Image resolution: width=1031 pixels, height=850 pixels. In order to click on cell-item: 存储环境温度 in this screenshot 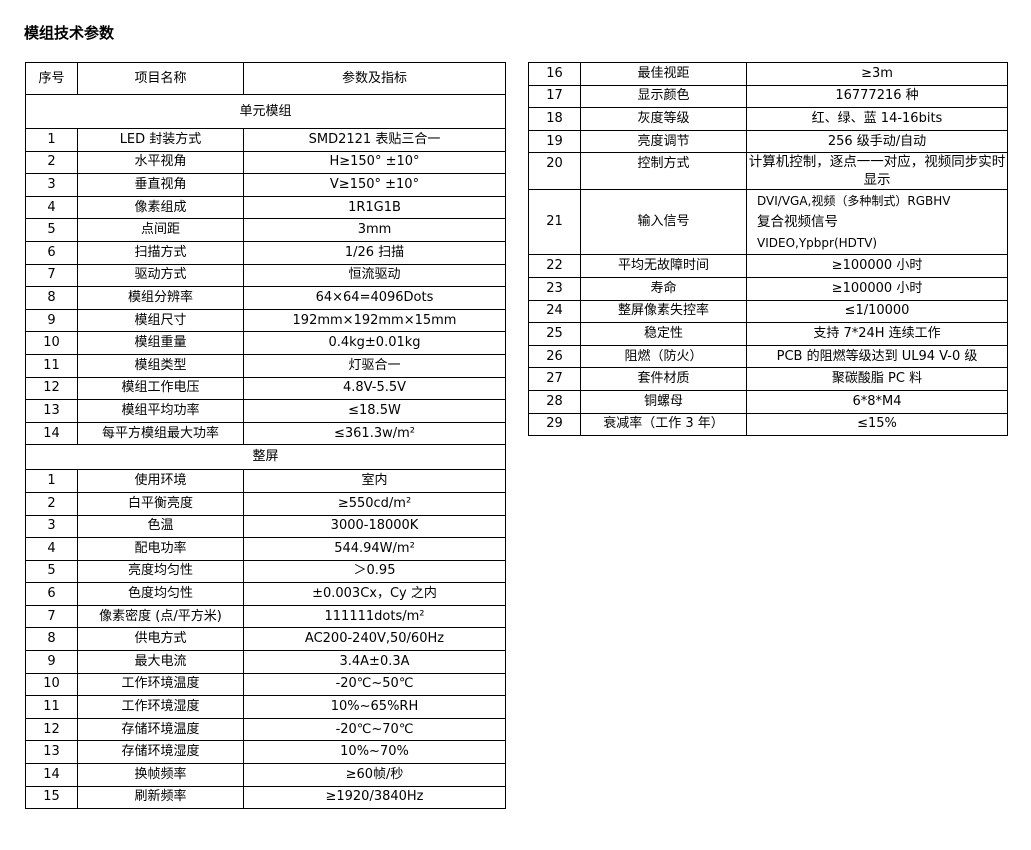, I will do `click(160, 729)`.